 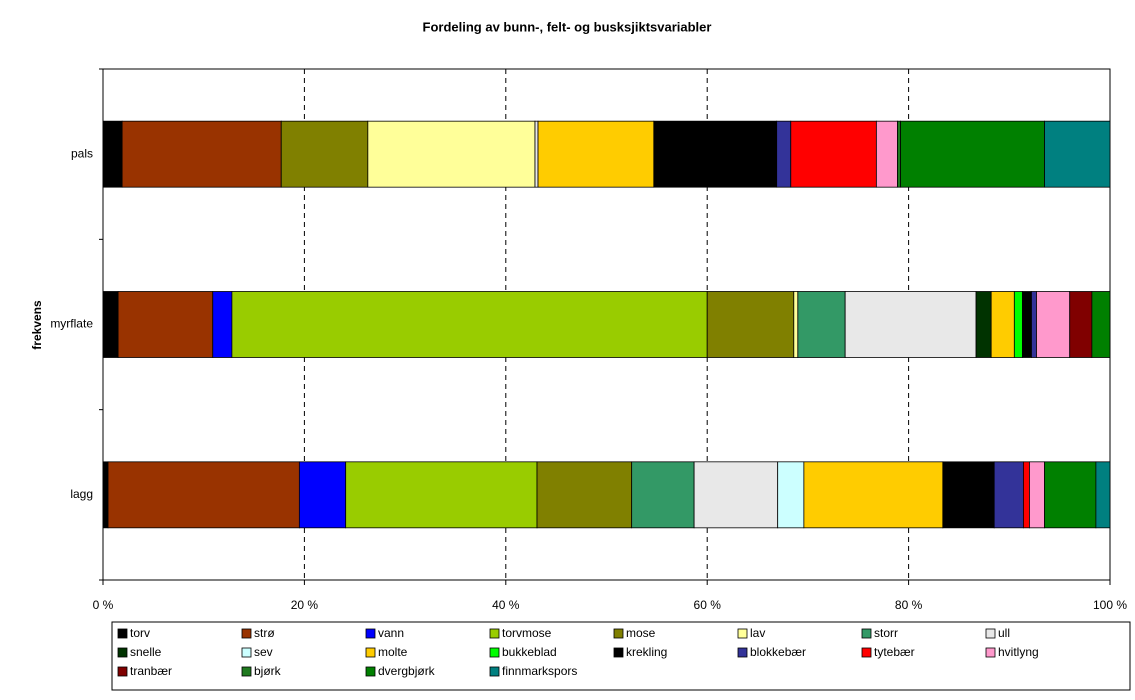 I want to click on legend-label: vann, so click(x=391, y=633).